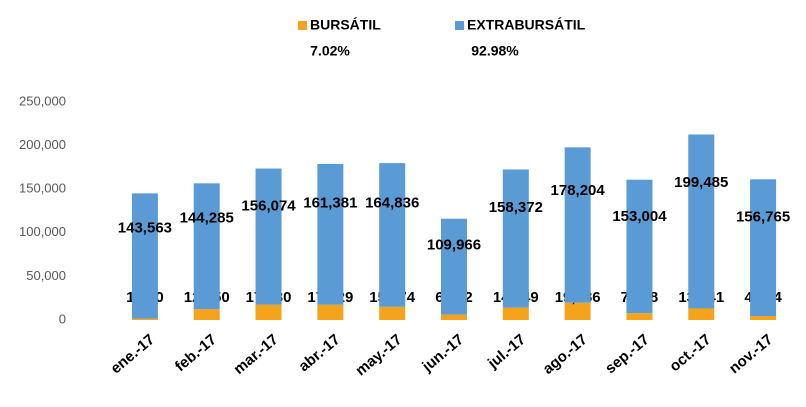 Image resolution: width=806 pixels, height=407 pixels. I want to click on y-tick-label: 150,000, so click(42, 188).